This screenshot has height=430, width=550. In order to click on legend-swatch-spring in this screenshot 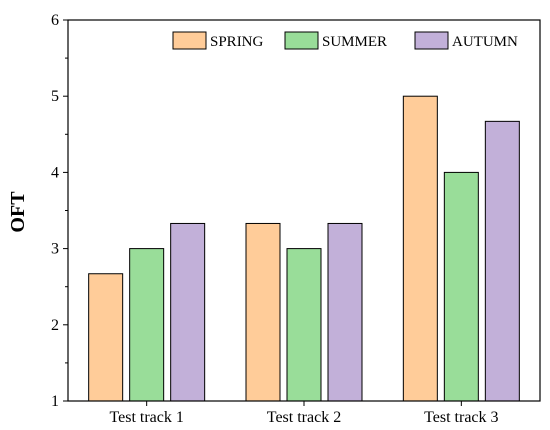, I will do `click(189, 40)`.